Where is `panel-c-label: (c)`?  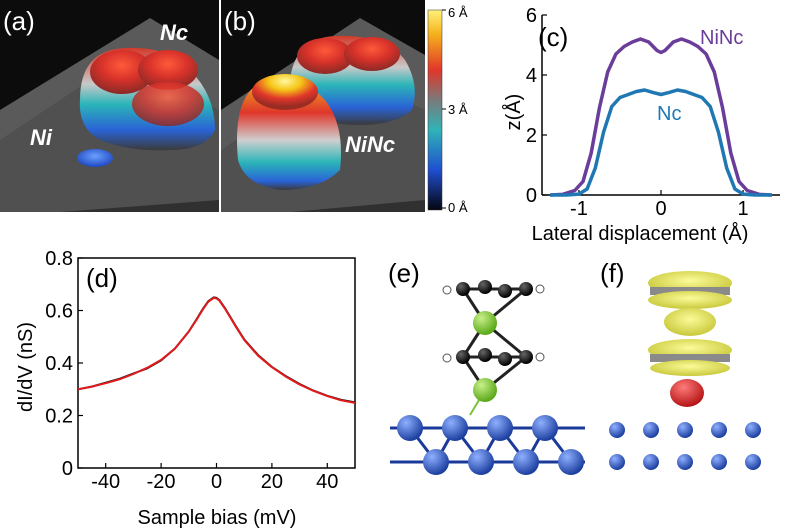 panel-c-label: (c) is located at coordinates (553, 37).